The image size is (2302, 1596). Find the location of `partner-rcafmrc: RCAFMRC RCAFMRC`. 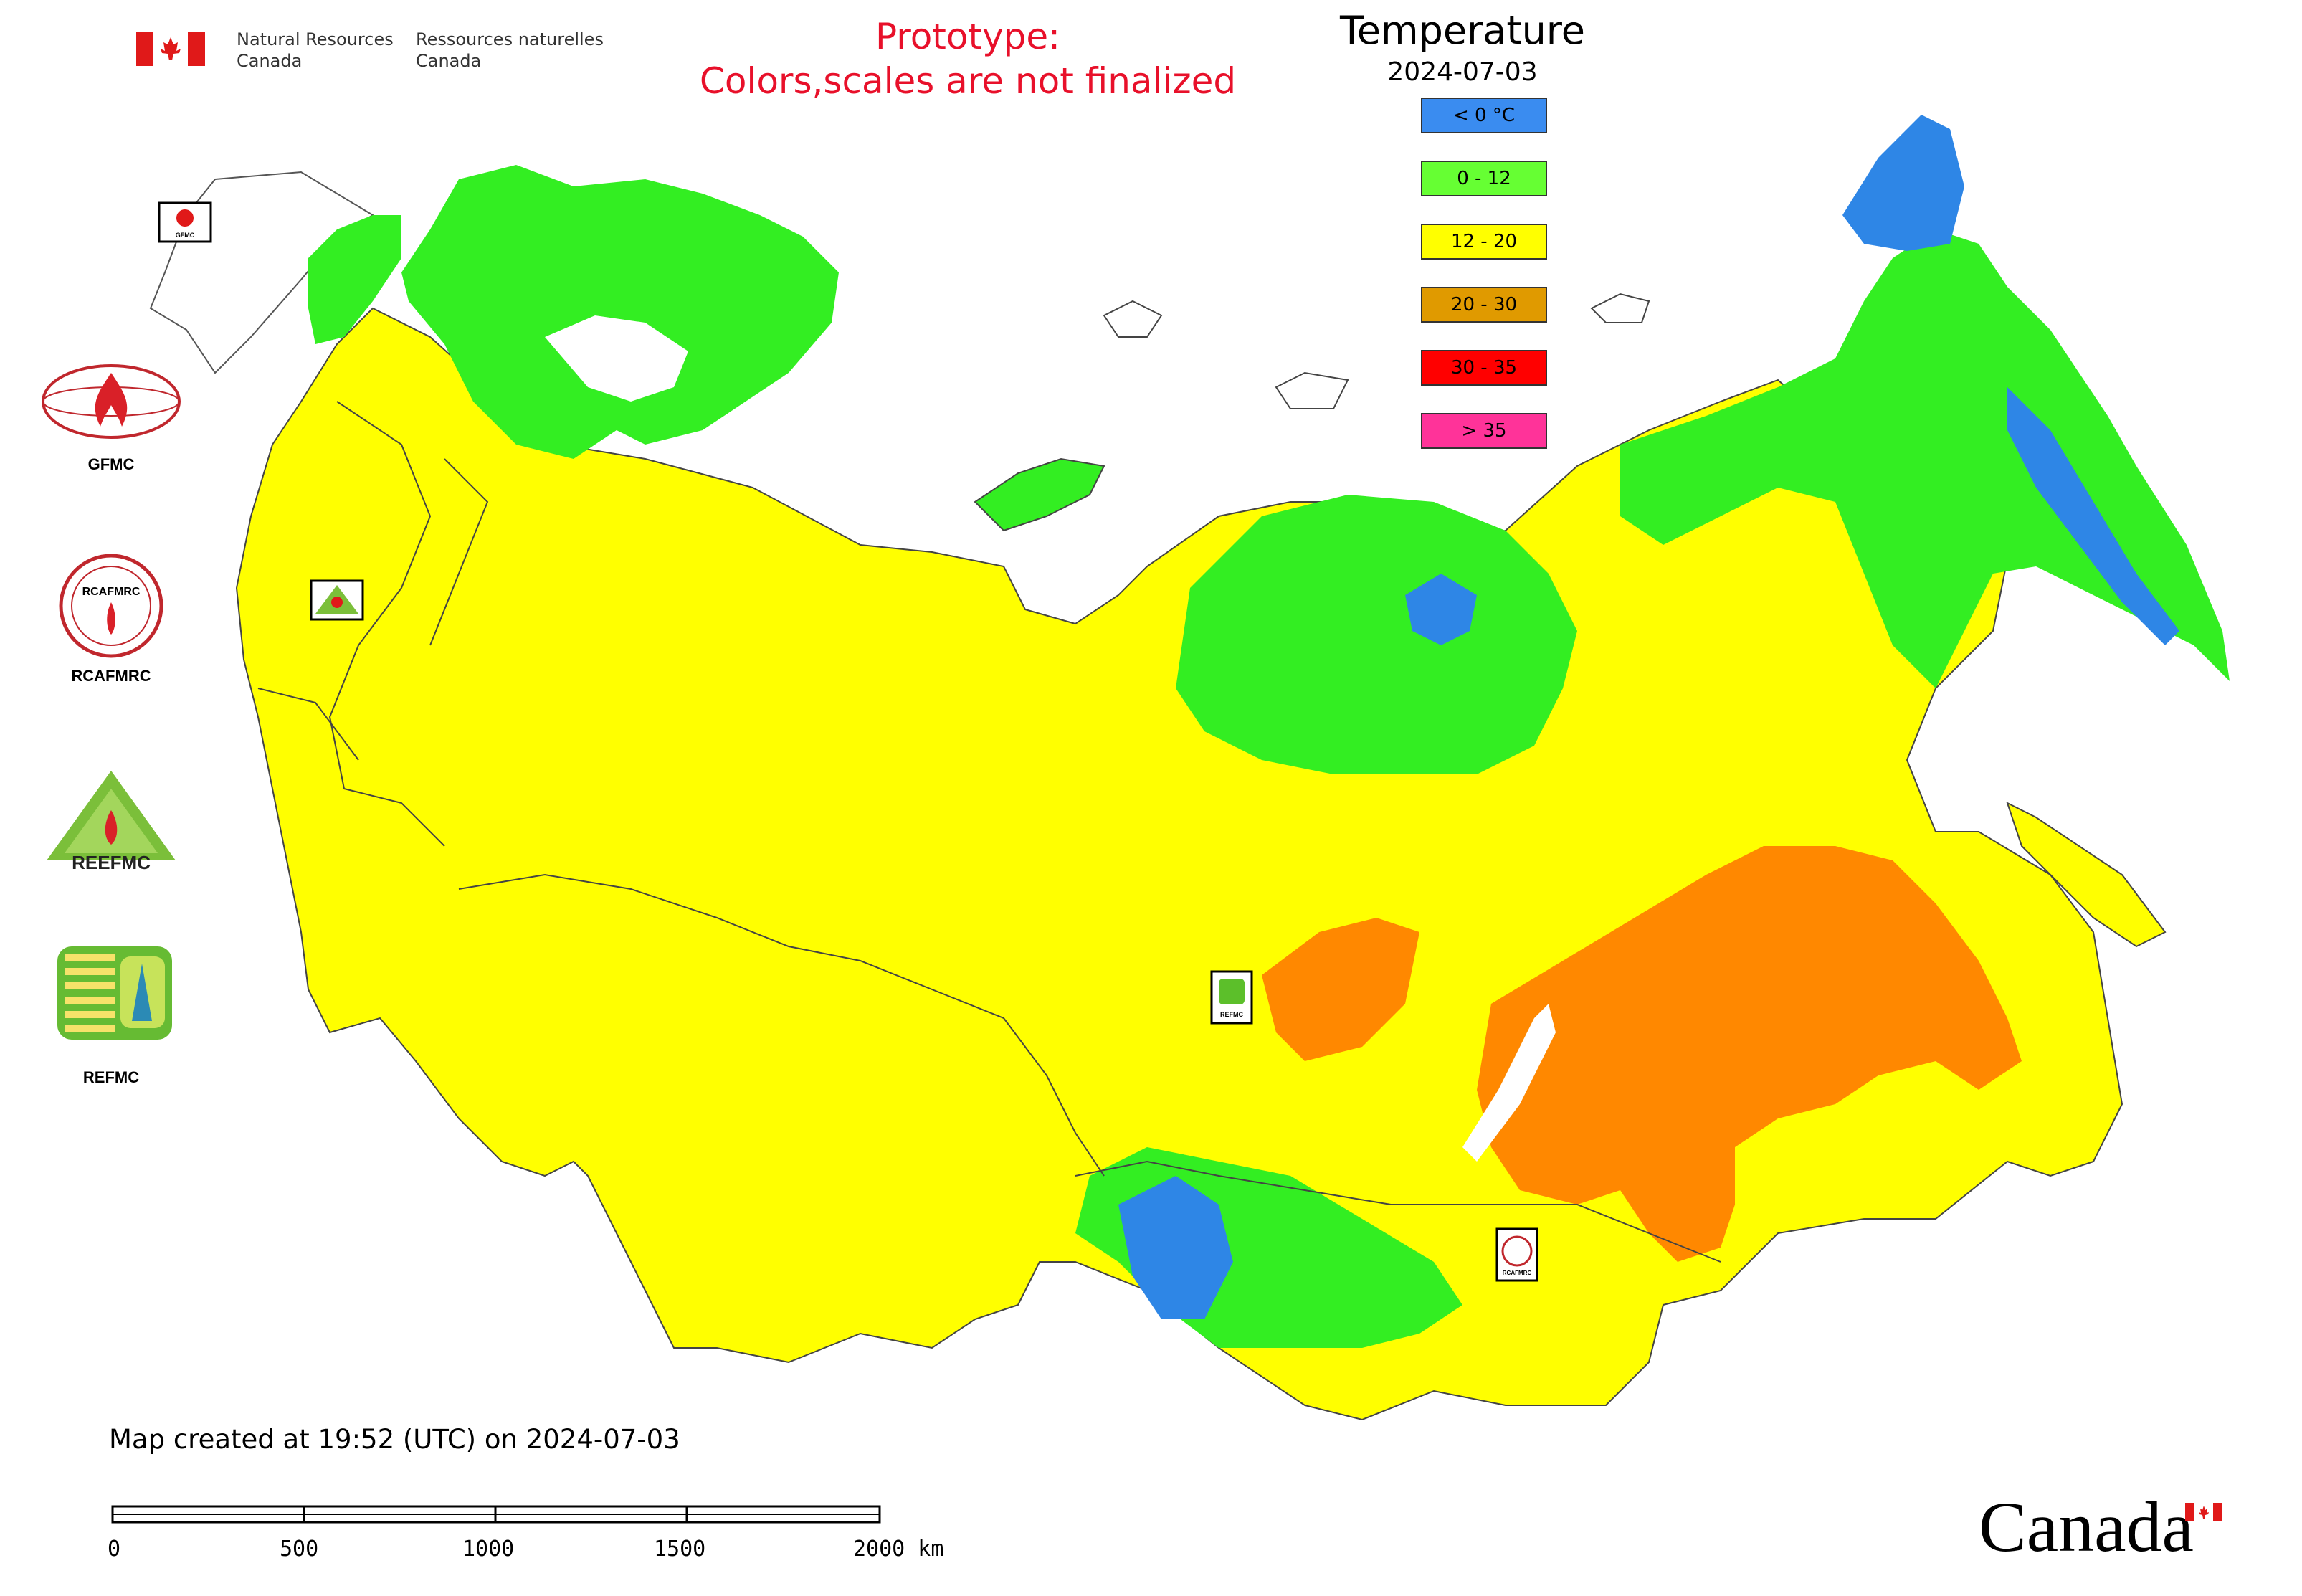

partner-rcafmrc: RCAFMRC RCAFMRC is located at coordinates (112, 620).